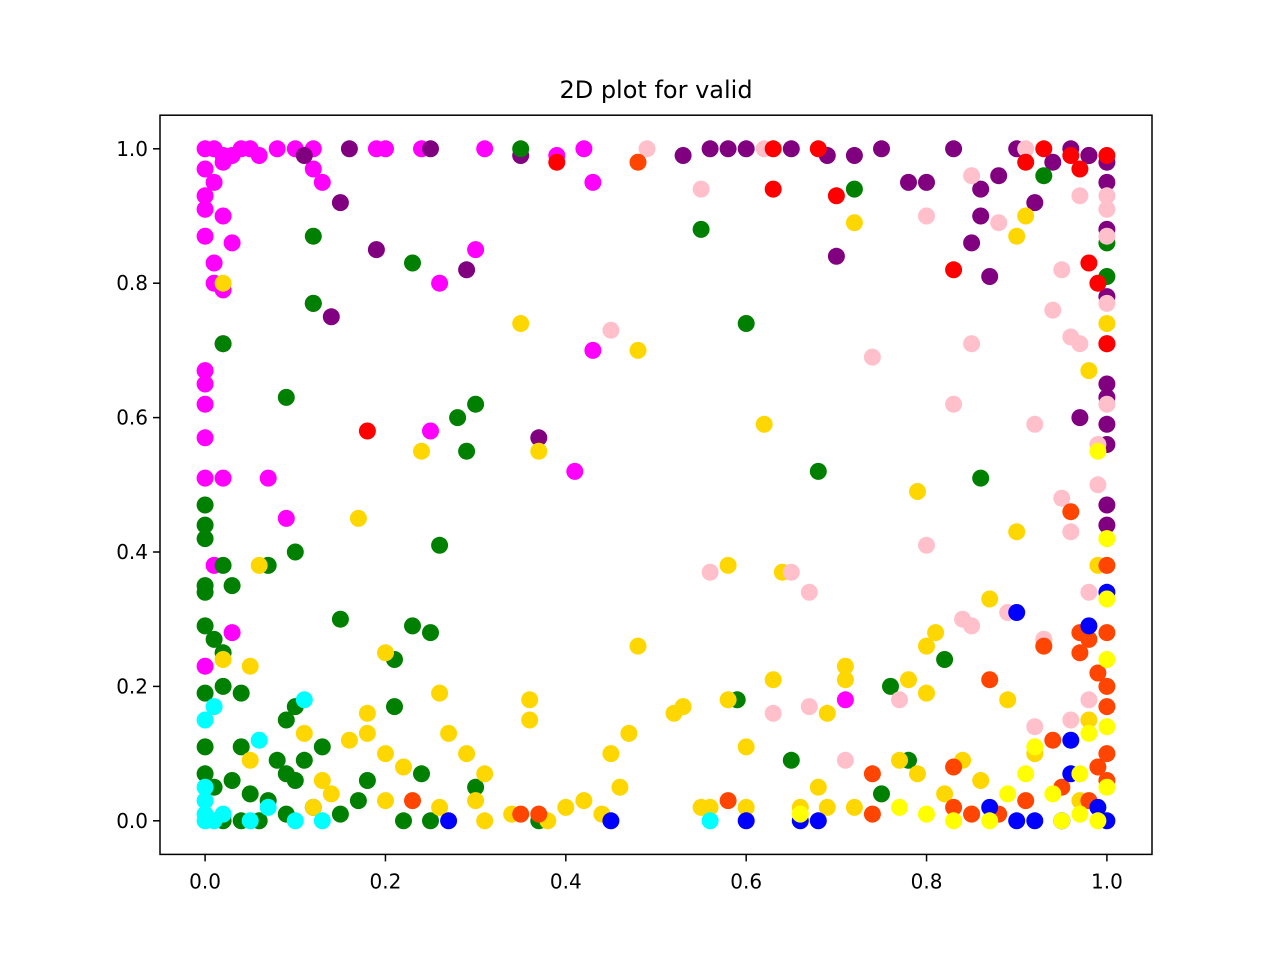 The image size is (1280, 960). I want to click on x-tick-label: 0.8, so click(927, 881).